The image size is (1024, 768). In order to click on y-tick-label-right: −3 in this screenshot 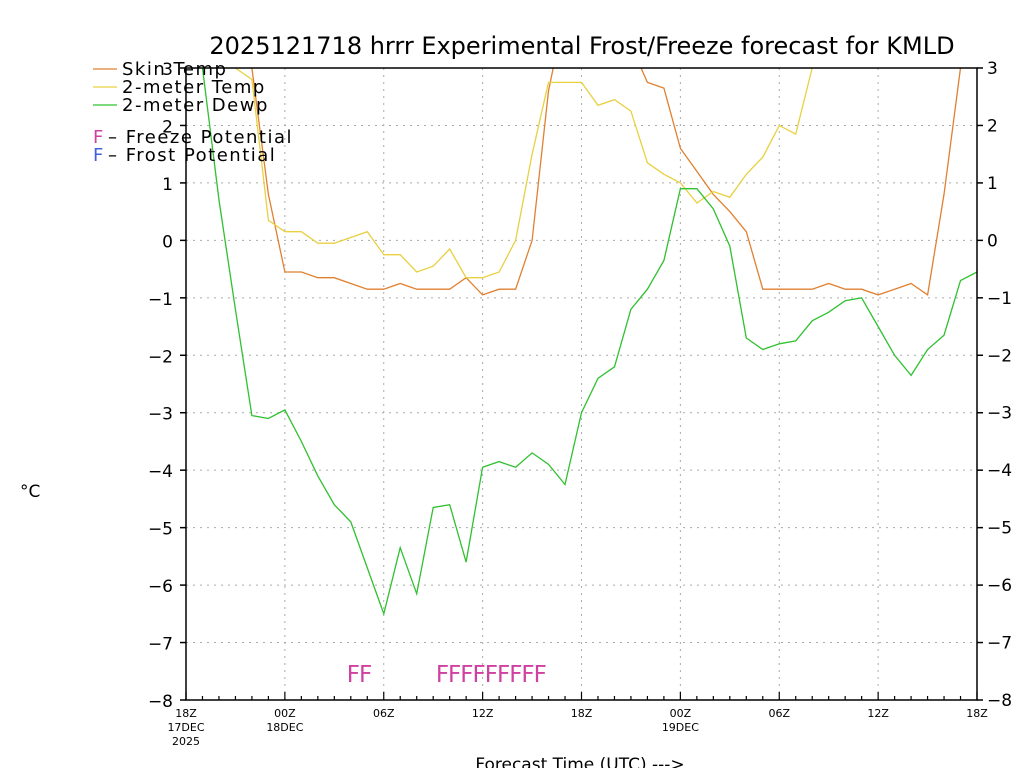, I will do `click(999, 414)`.